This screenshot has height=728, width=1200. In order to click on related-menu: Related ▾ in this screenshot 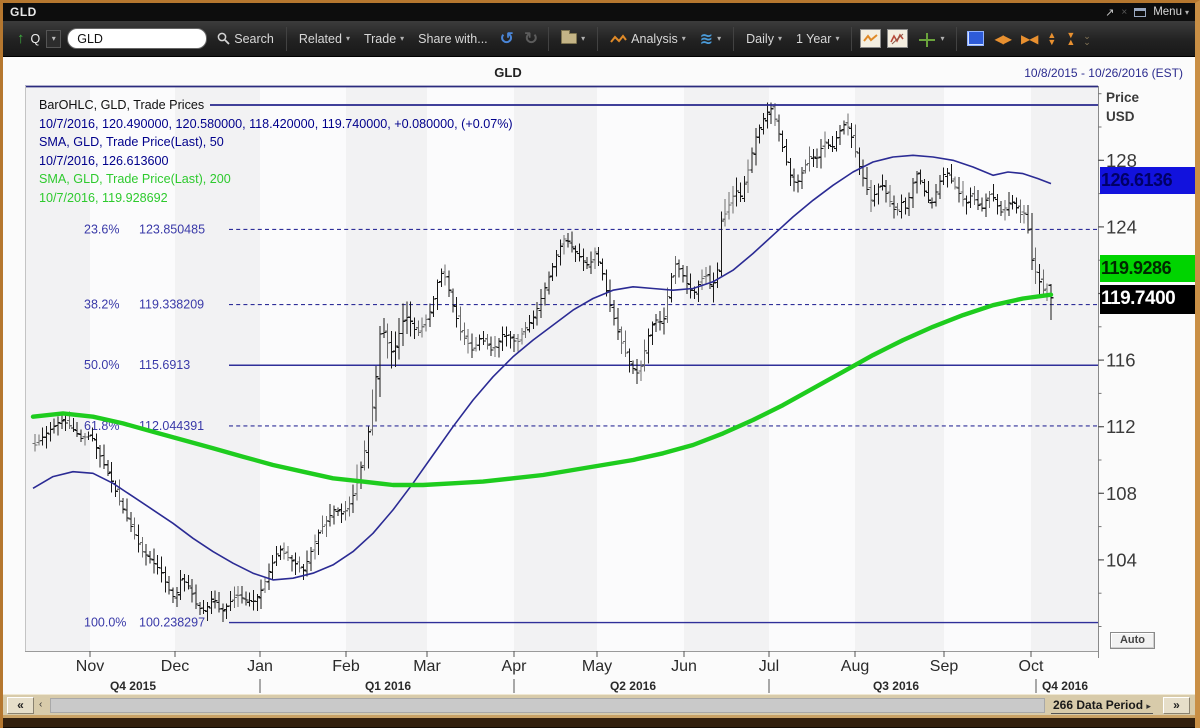, I will do `click(324, 39)`.